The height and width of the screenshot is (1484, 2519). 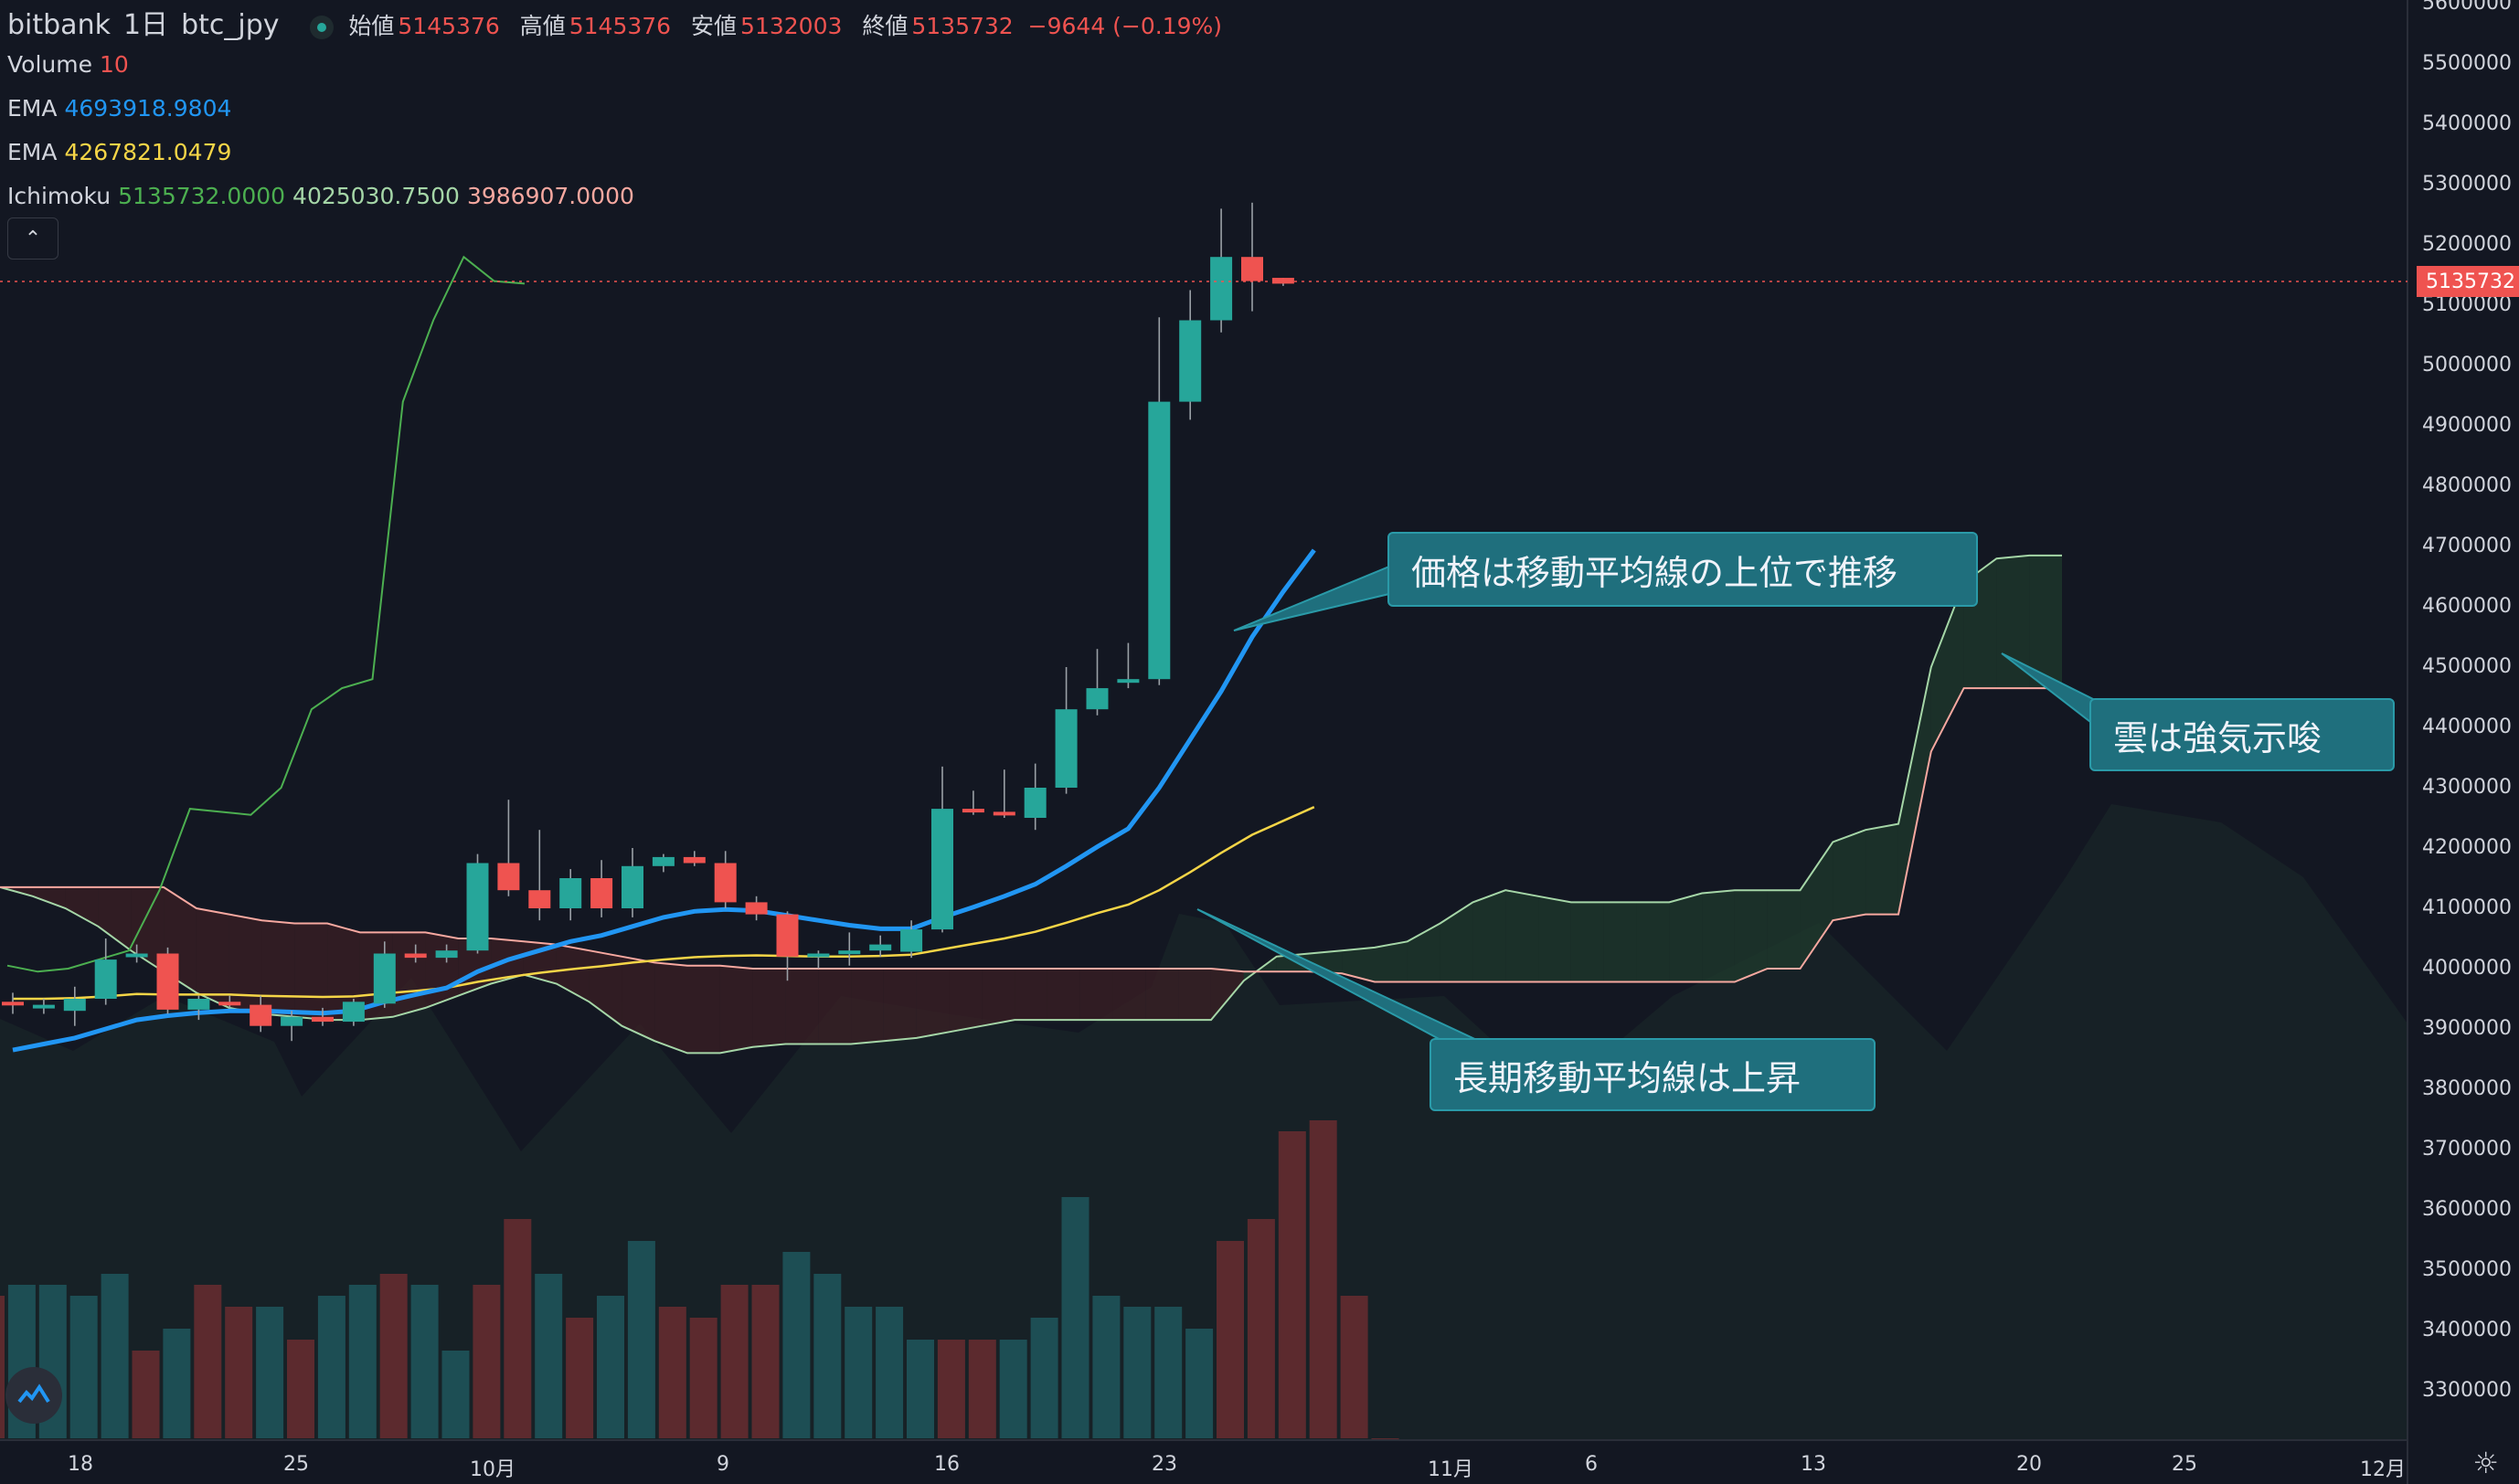 I want to click on annotation-long-ma-rising: 長期移動平均線は上昇, so click(x=1653, y=1075).